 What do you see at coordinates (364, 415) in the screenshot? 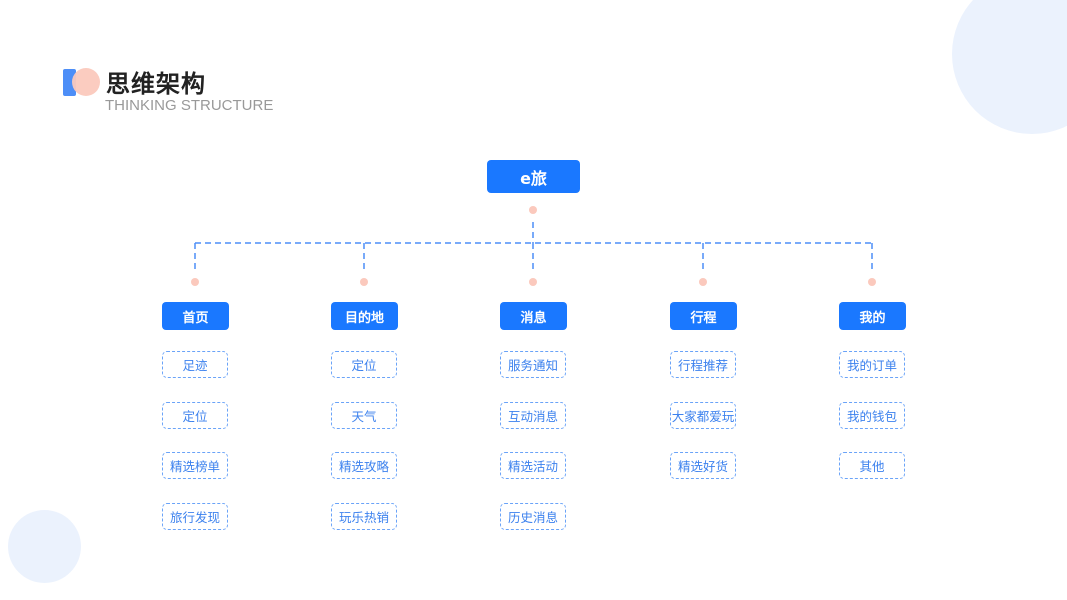
I see `leaf-node: 天气` at bounding box center [364, 415].